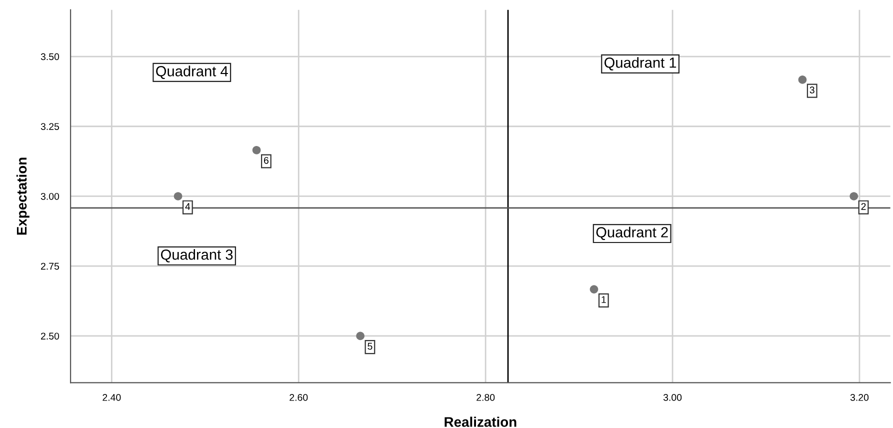 This screenshot has width=893, height=428. I want to click on annotation: Quadrant 1, so click(640, 63).